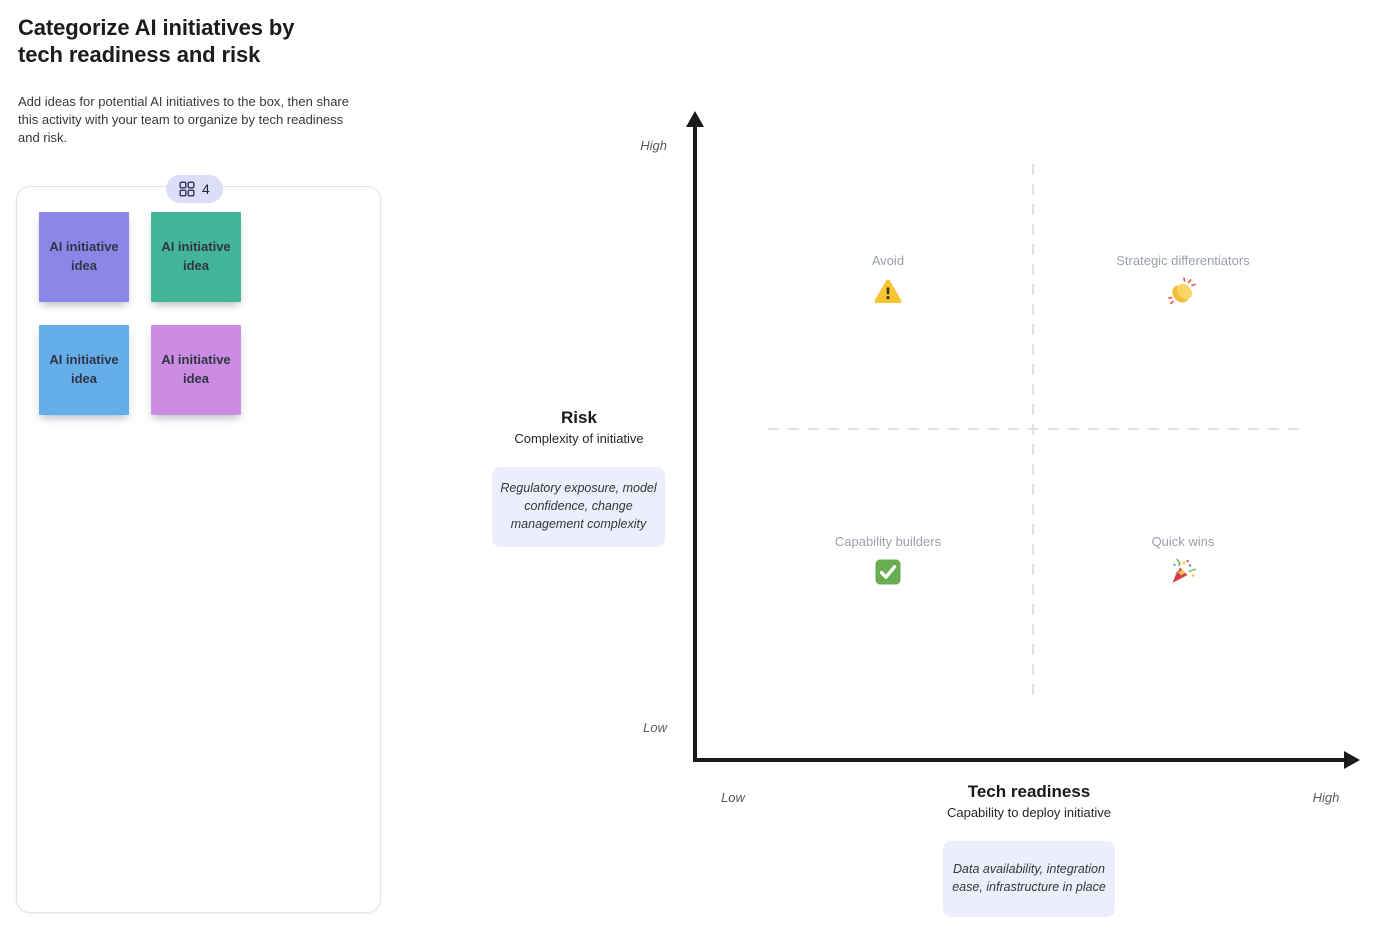  I want to click on sticky-count: 4, so click(206, 189).